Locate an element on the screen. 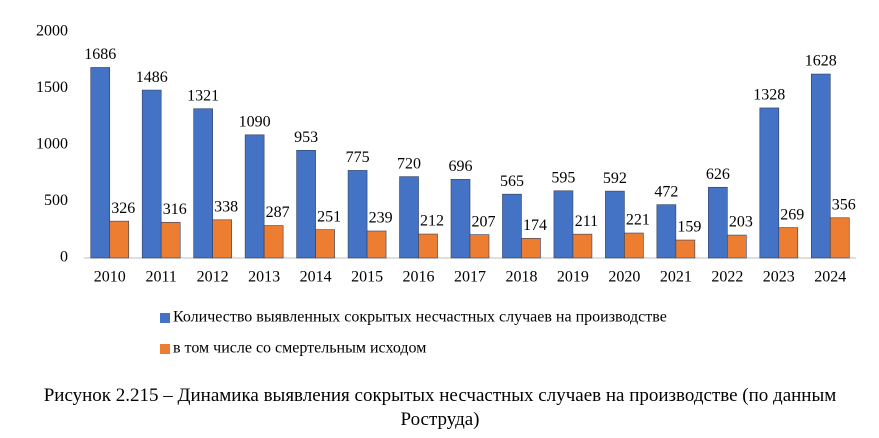 Image resolution: width=879 pixels, height=438 pixels. x-tick-label: 2017 is located at coordinates (470, 277).